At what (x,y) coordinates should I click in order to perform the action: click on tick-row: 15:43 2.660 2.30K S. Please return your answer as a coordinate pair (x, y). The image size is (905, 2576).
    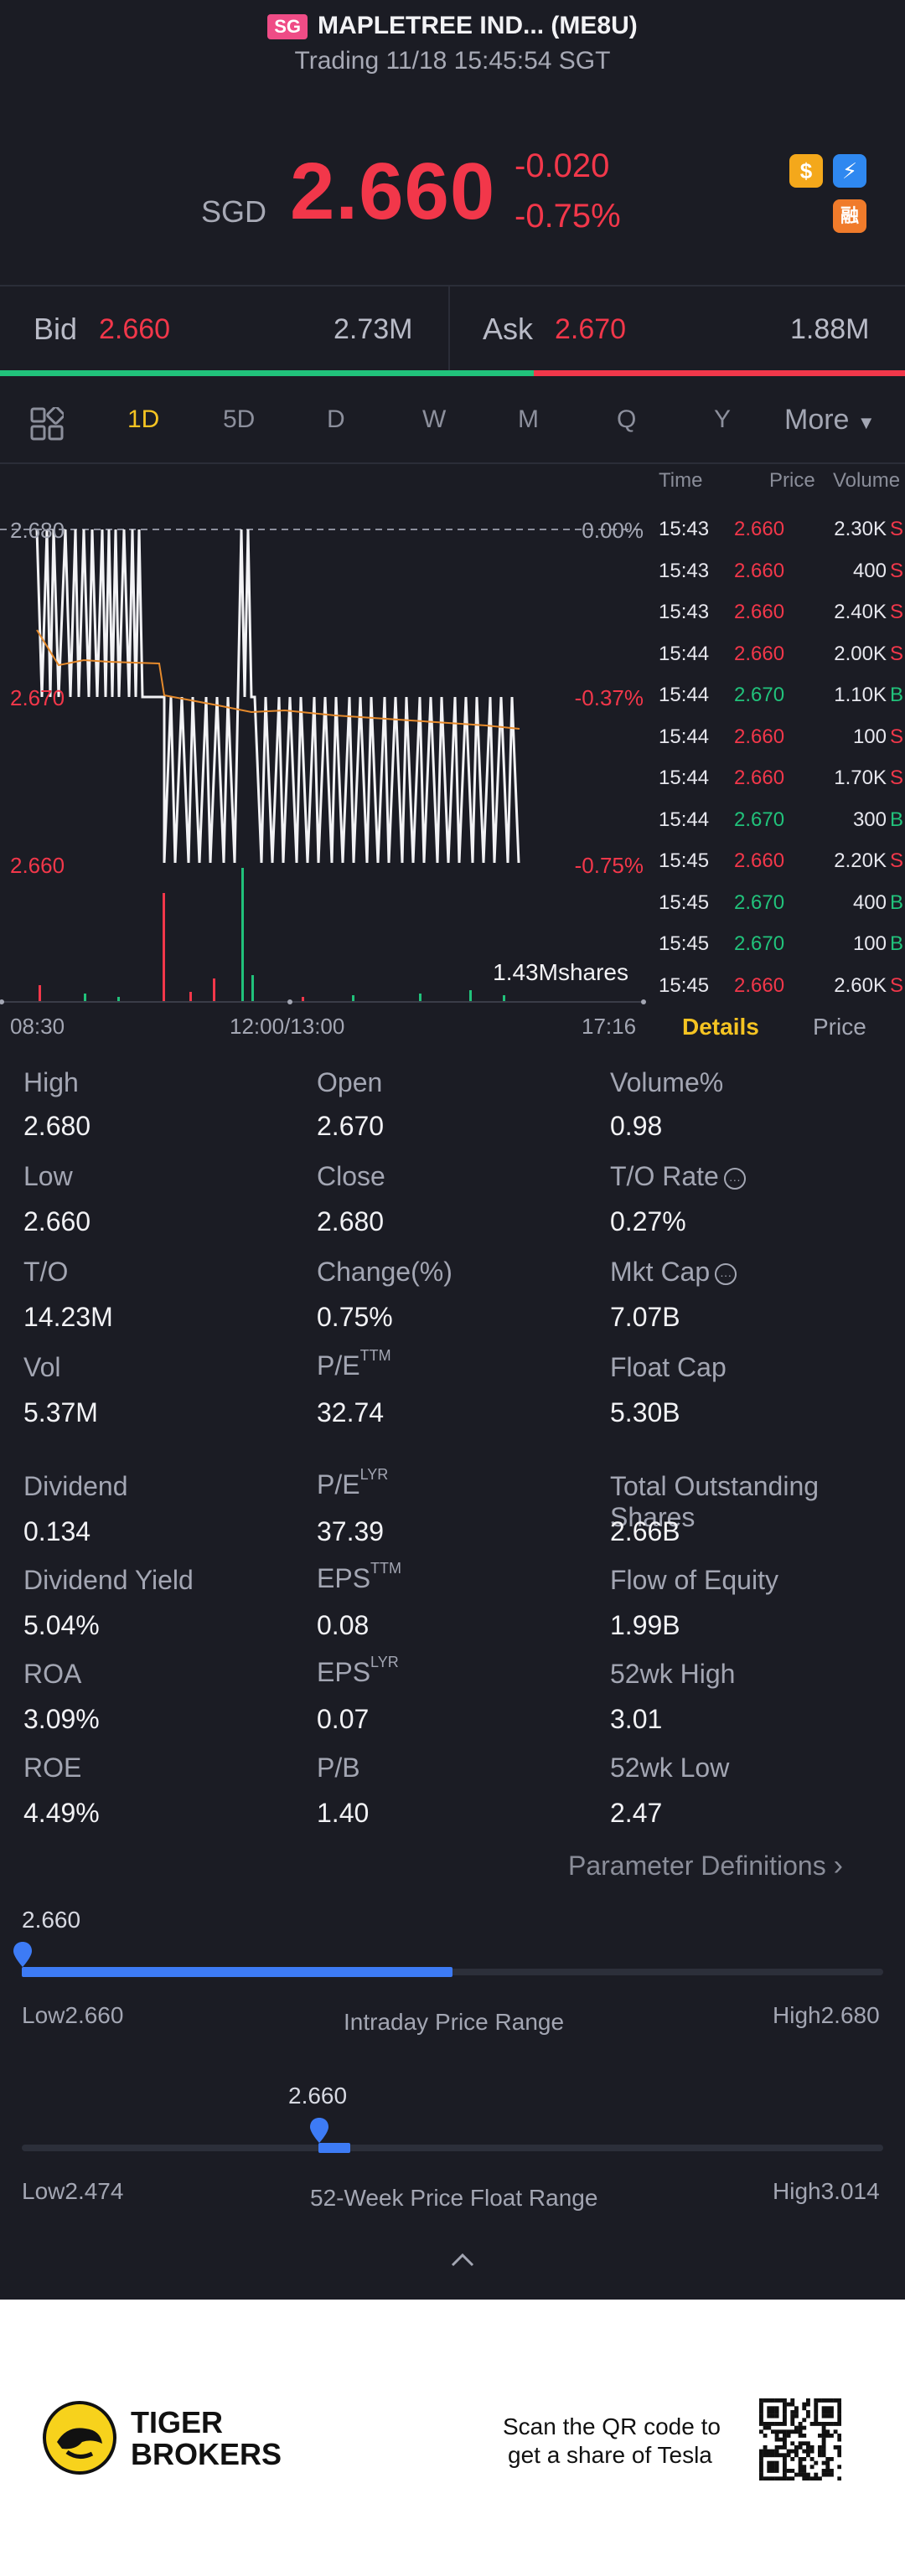
    Looking at the image, I should click on (779, 538).